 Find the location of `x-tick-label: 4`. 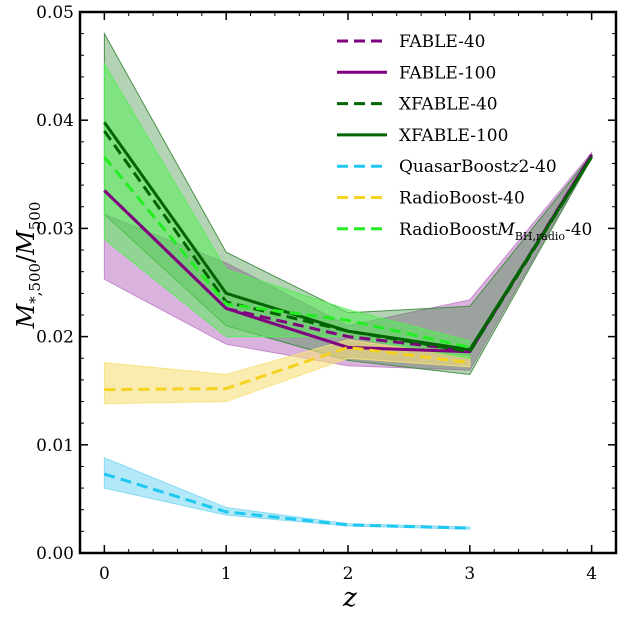

x-tick-label: 4 is located at coordinates (591, 574).